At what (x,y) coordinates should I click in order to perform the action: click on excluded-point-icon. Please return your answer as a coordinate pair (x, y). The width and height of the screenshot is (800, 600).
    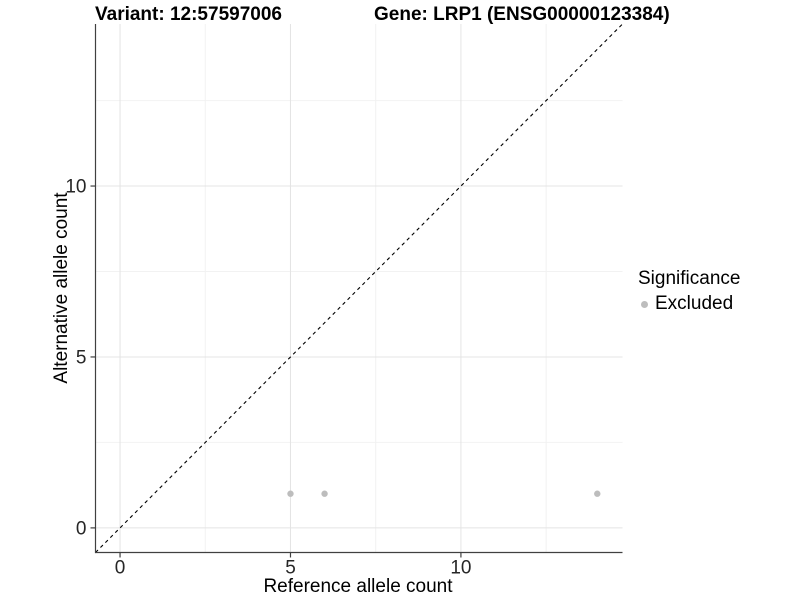
    Looking at the image, I should click on (644, 304).